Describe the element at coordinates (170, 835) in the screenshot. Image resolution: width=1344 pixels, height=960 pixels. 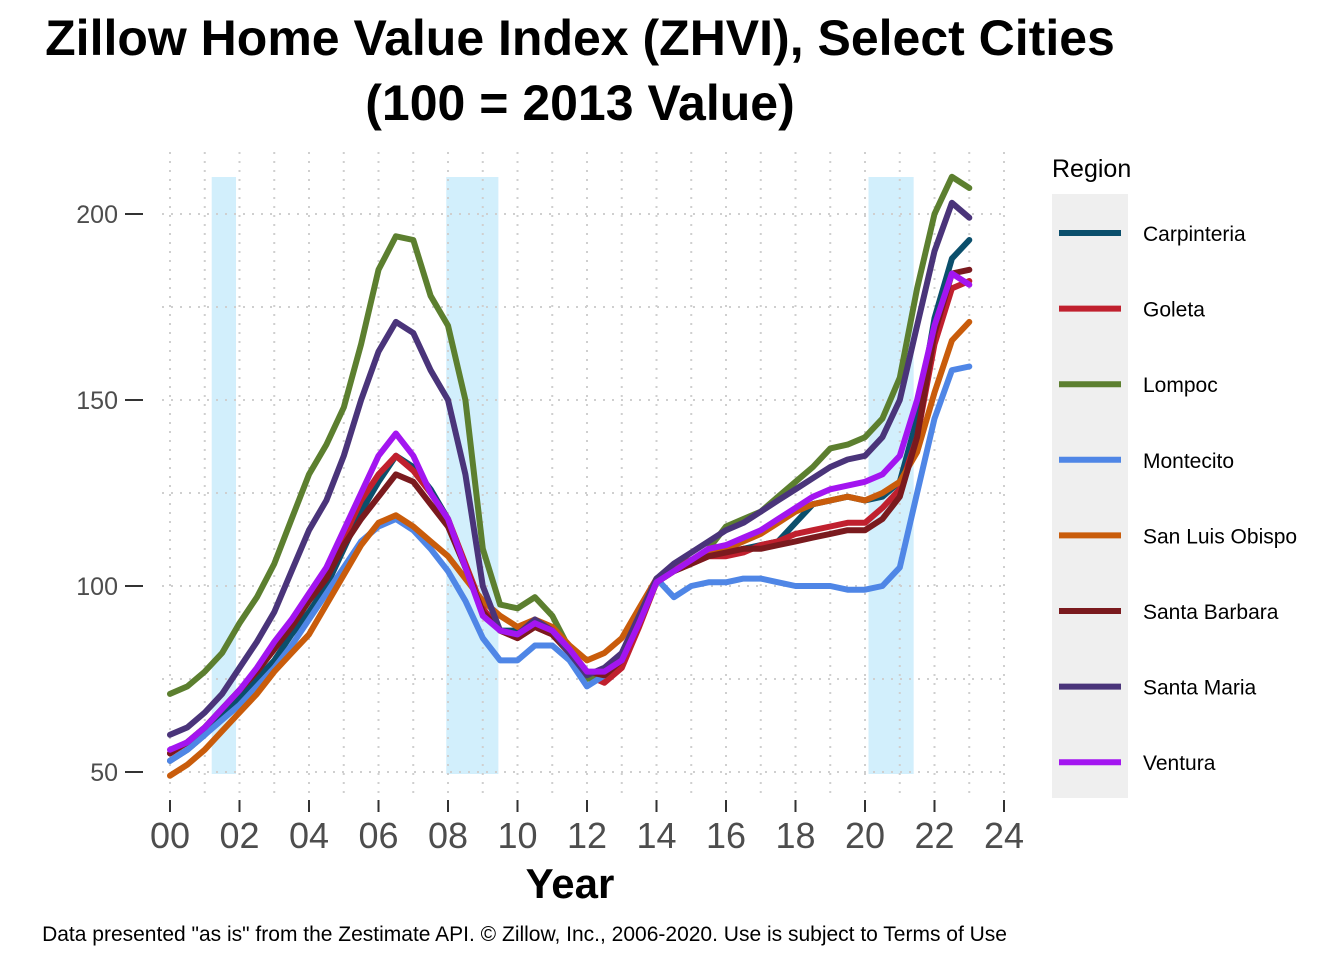
I see `x-tick-label: 00` at that location.